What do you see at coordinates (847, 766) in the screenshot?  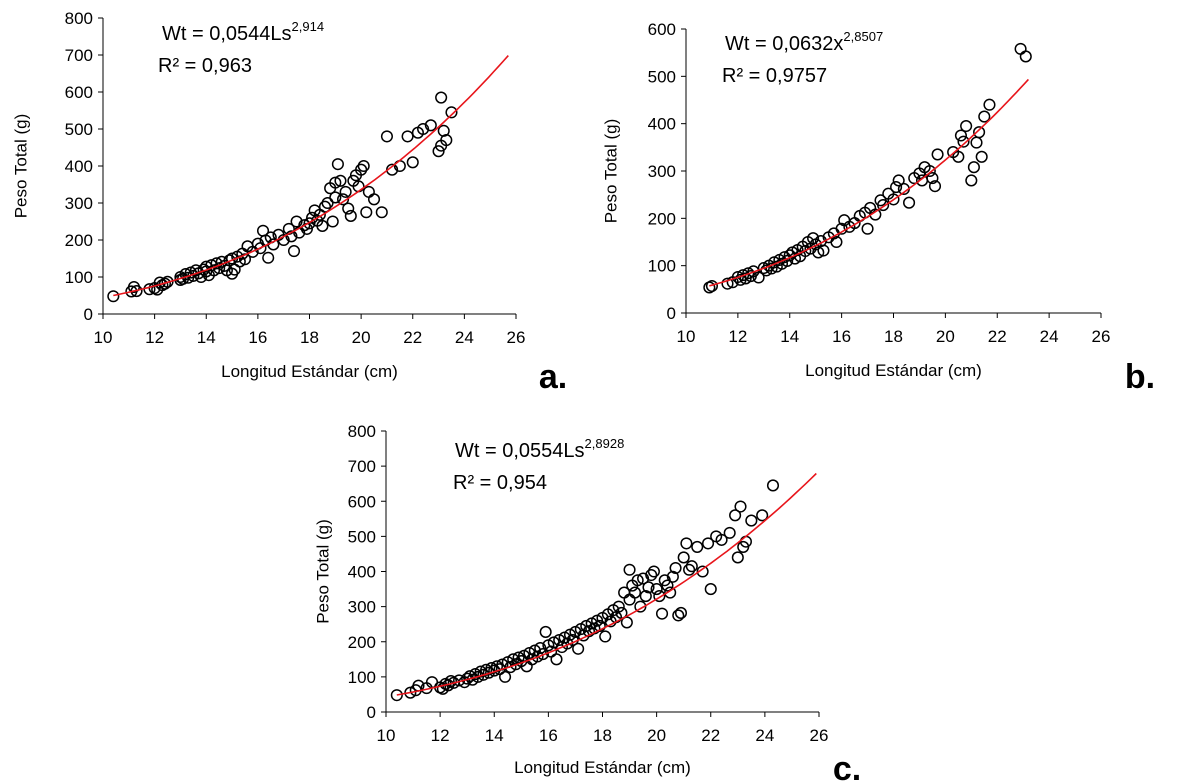 I see `panel-label: c.` at bounding box center [847, 766].